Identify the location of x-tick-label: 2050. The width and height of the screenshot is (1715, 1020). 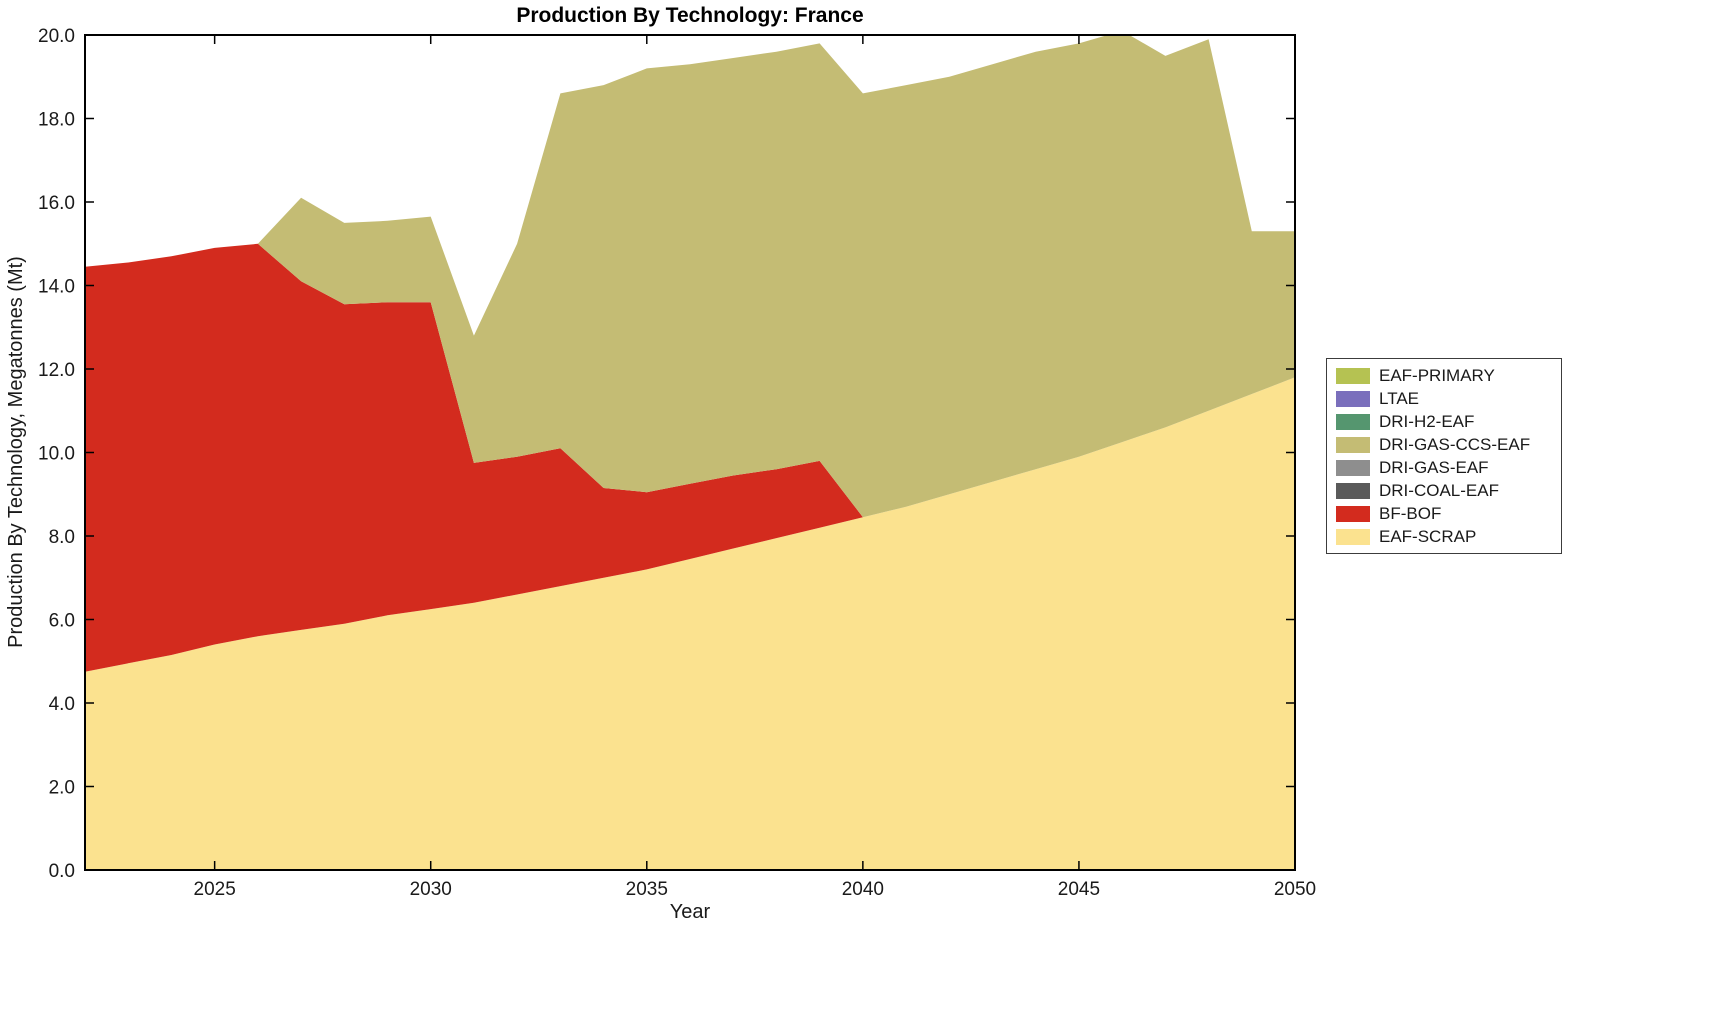
(1295, 889).